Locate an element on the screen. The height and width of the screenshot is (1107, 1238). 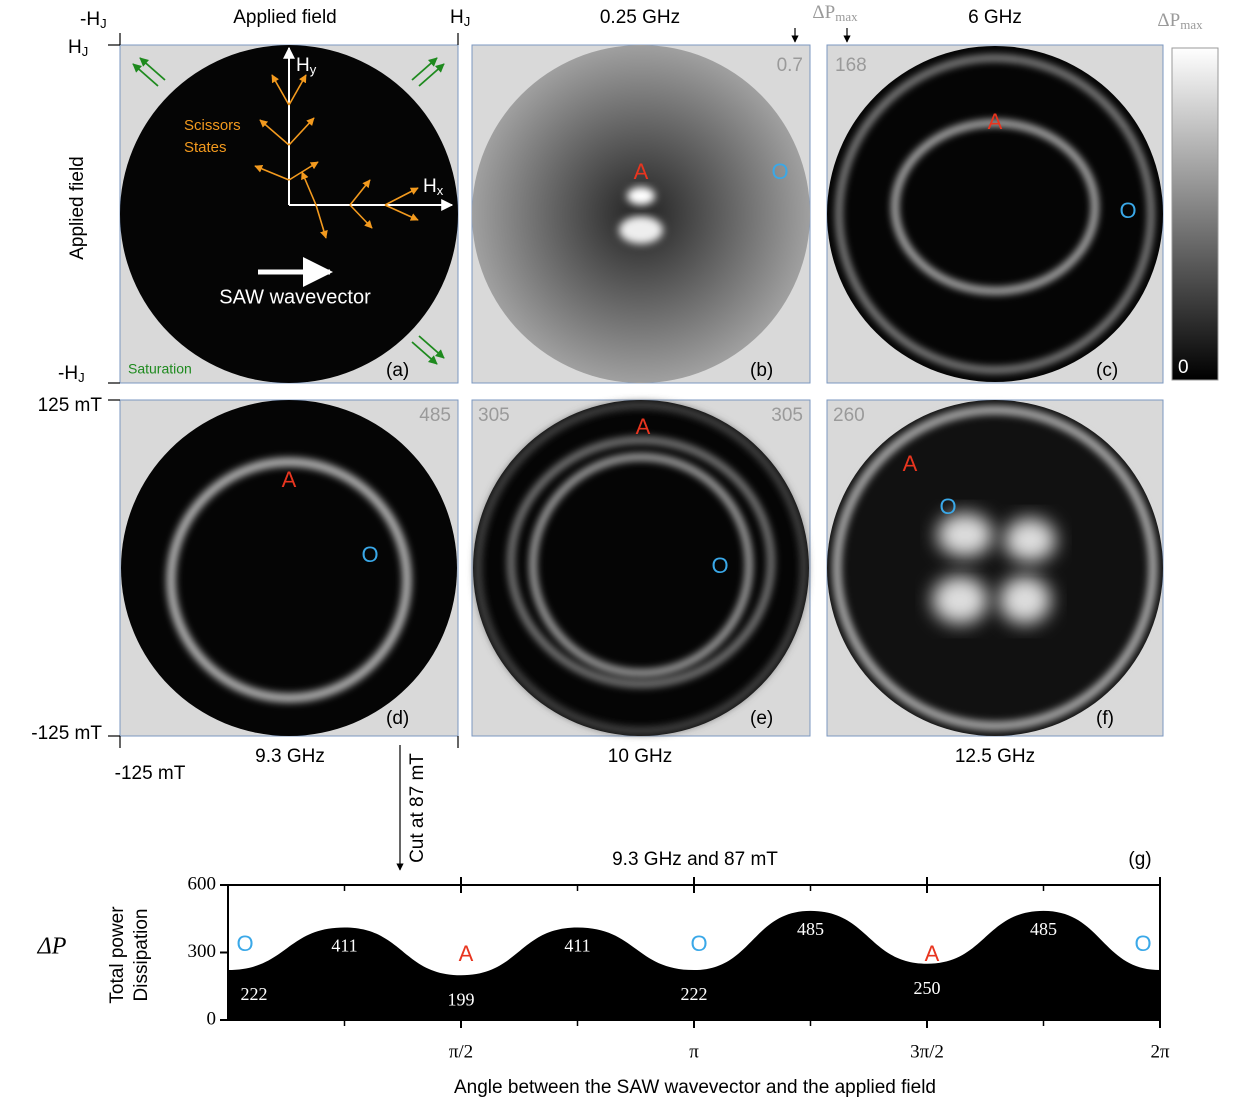
area is located at coordinates (694, 965).